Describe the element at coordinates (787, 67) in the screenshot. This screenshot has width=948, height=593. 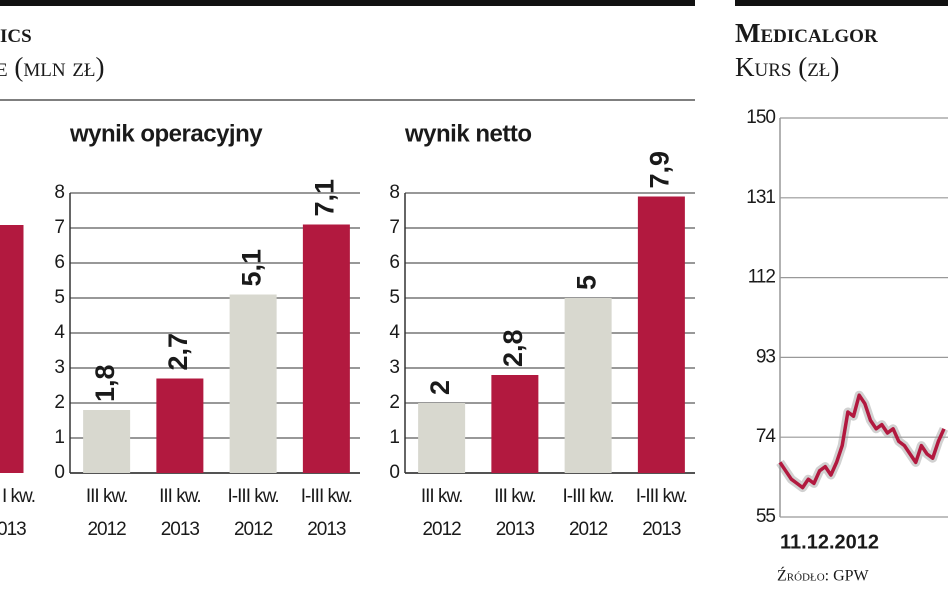
I see `chart-subtitle: Kurs (zł)` at that location.